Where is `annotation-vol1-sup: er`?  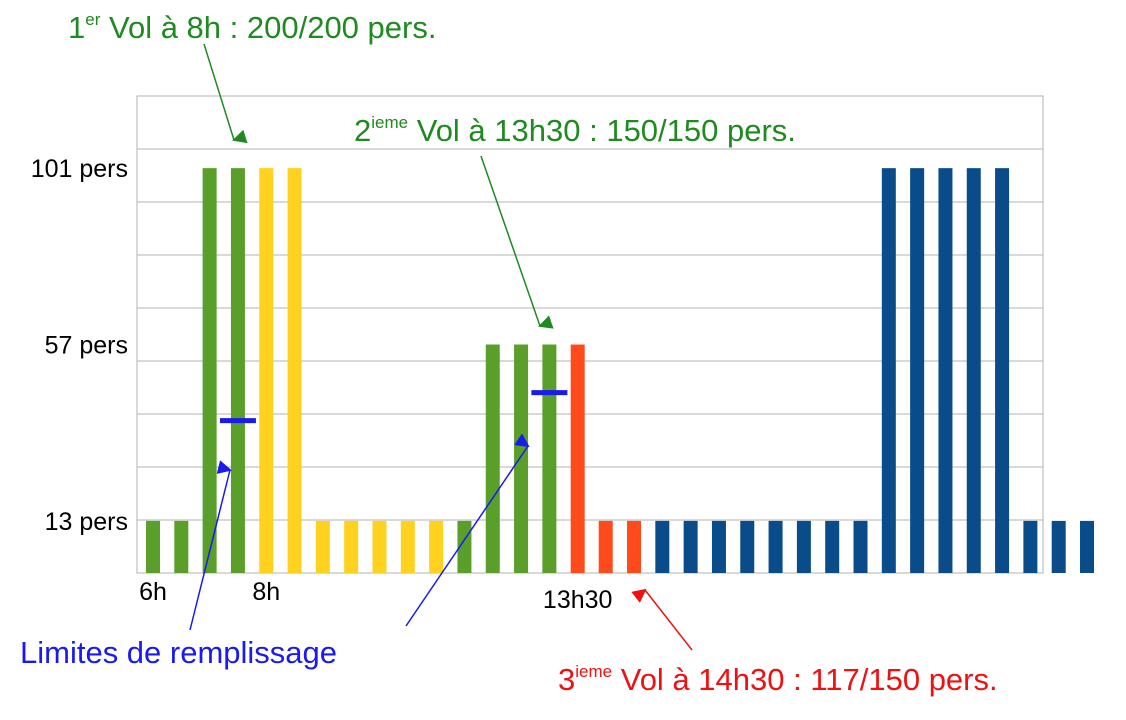
annotation-vol1-sup: er is located at coordinates (92, 19).